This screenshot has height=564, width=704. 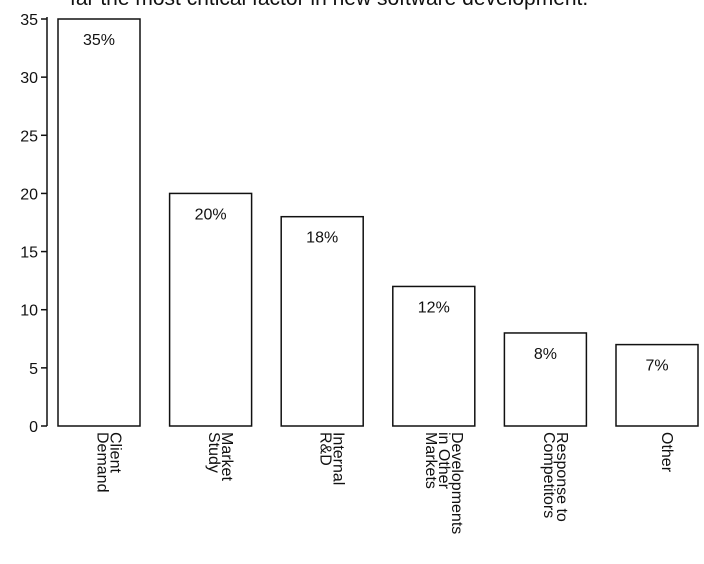 I want to click on y-tick-label: 10, so click(x=29, y=311).